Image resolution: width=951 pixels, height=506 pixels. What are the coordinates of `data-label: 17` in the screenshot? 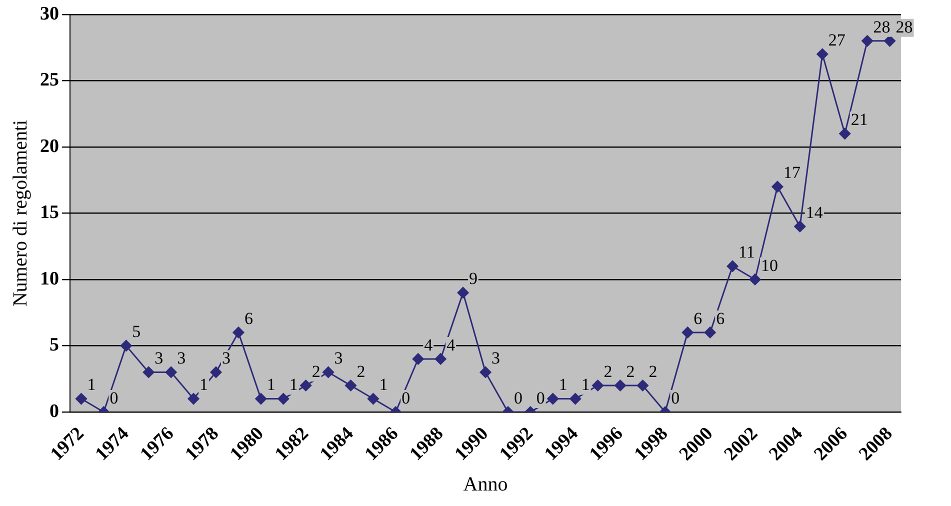 It's located at (792, 172).